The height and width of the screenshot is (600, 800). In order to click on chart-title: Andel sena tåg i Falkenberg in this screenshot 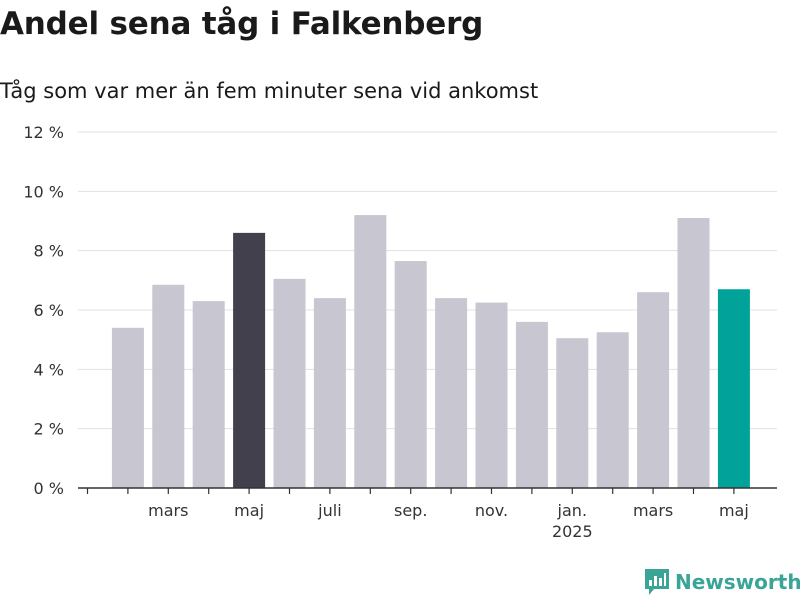, I will do `click(242, 24)`.